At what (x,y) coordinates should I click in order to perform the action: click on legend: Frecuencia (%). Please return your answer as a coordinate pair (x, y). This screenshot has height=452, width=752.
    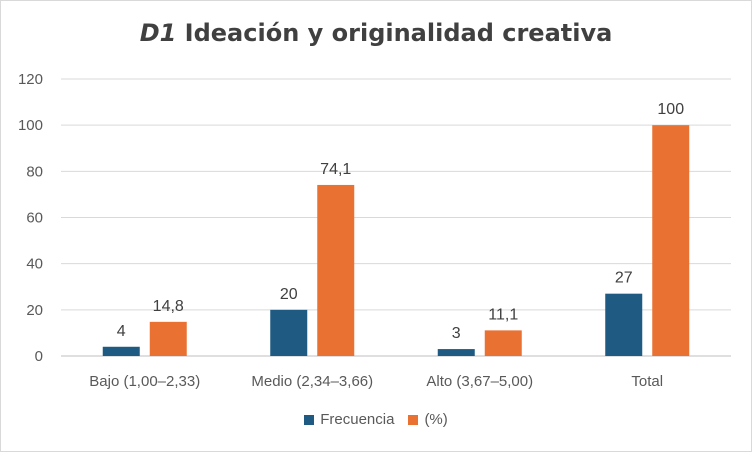
    Looking at the image, I should click on (376, 419).